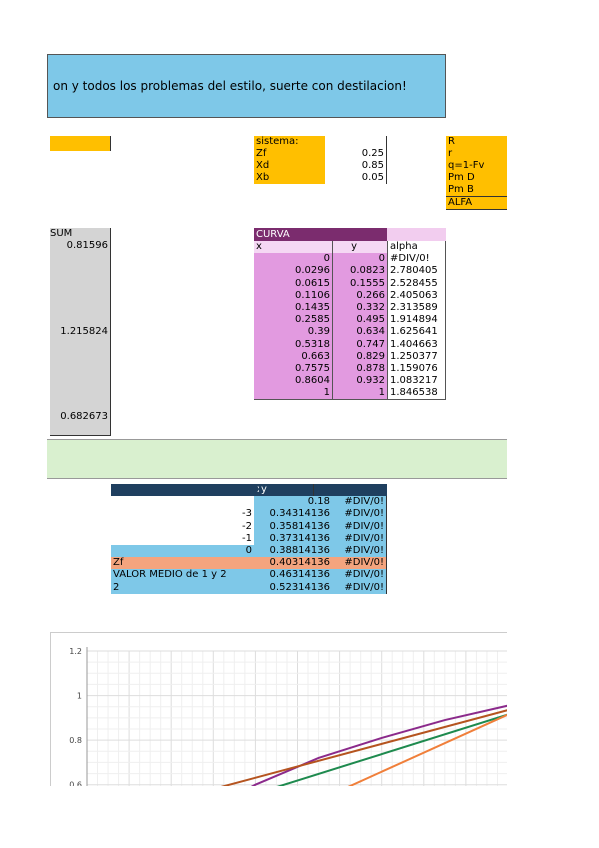  Describe the element at coordinates (359, 356) in the screenshot. I see `curva-y-cell: 0.829` at that location.